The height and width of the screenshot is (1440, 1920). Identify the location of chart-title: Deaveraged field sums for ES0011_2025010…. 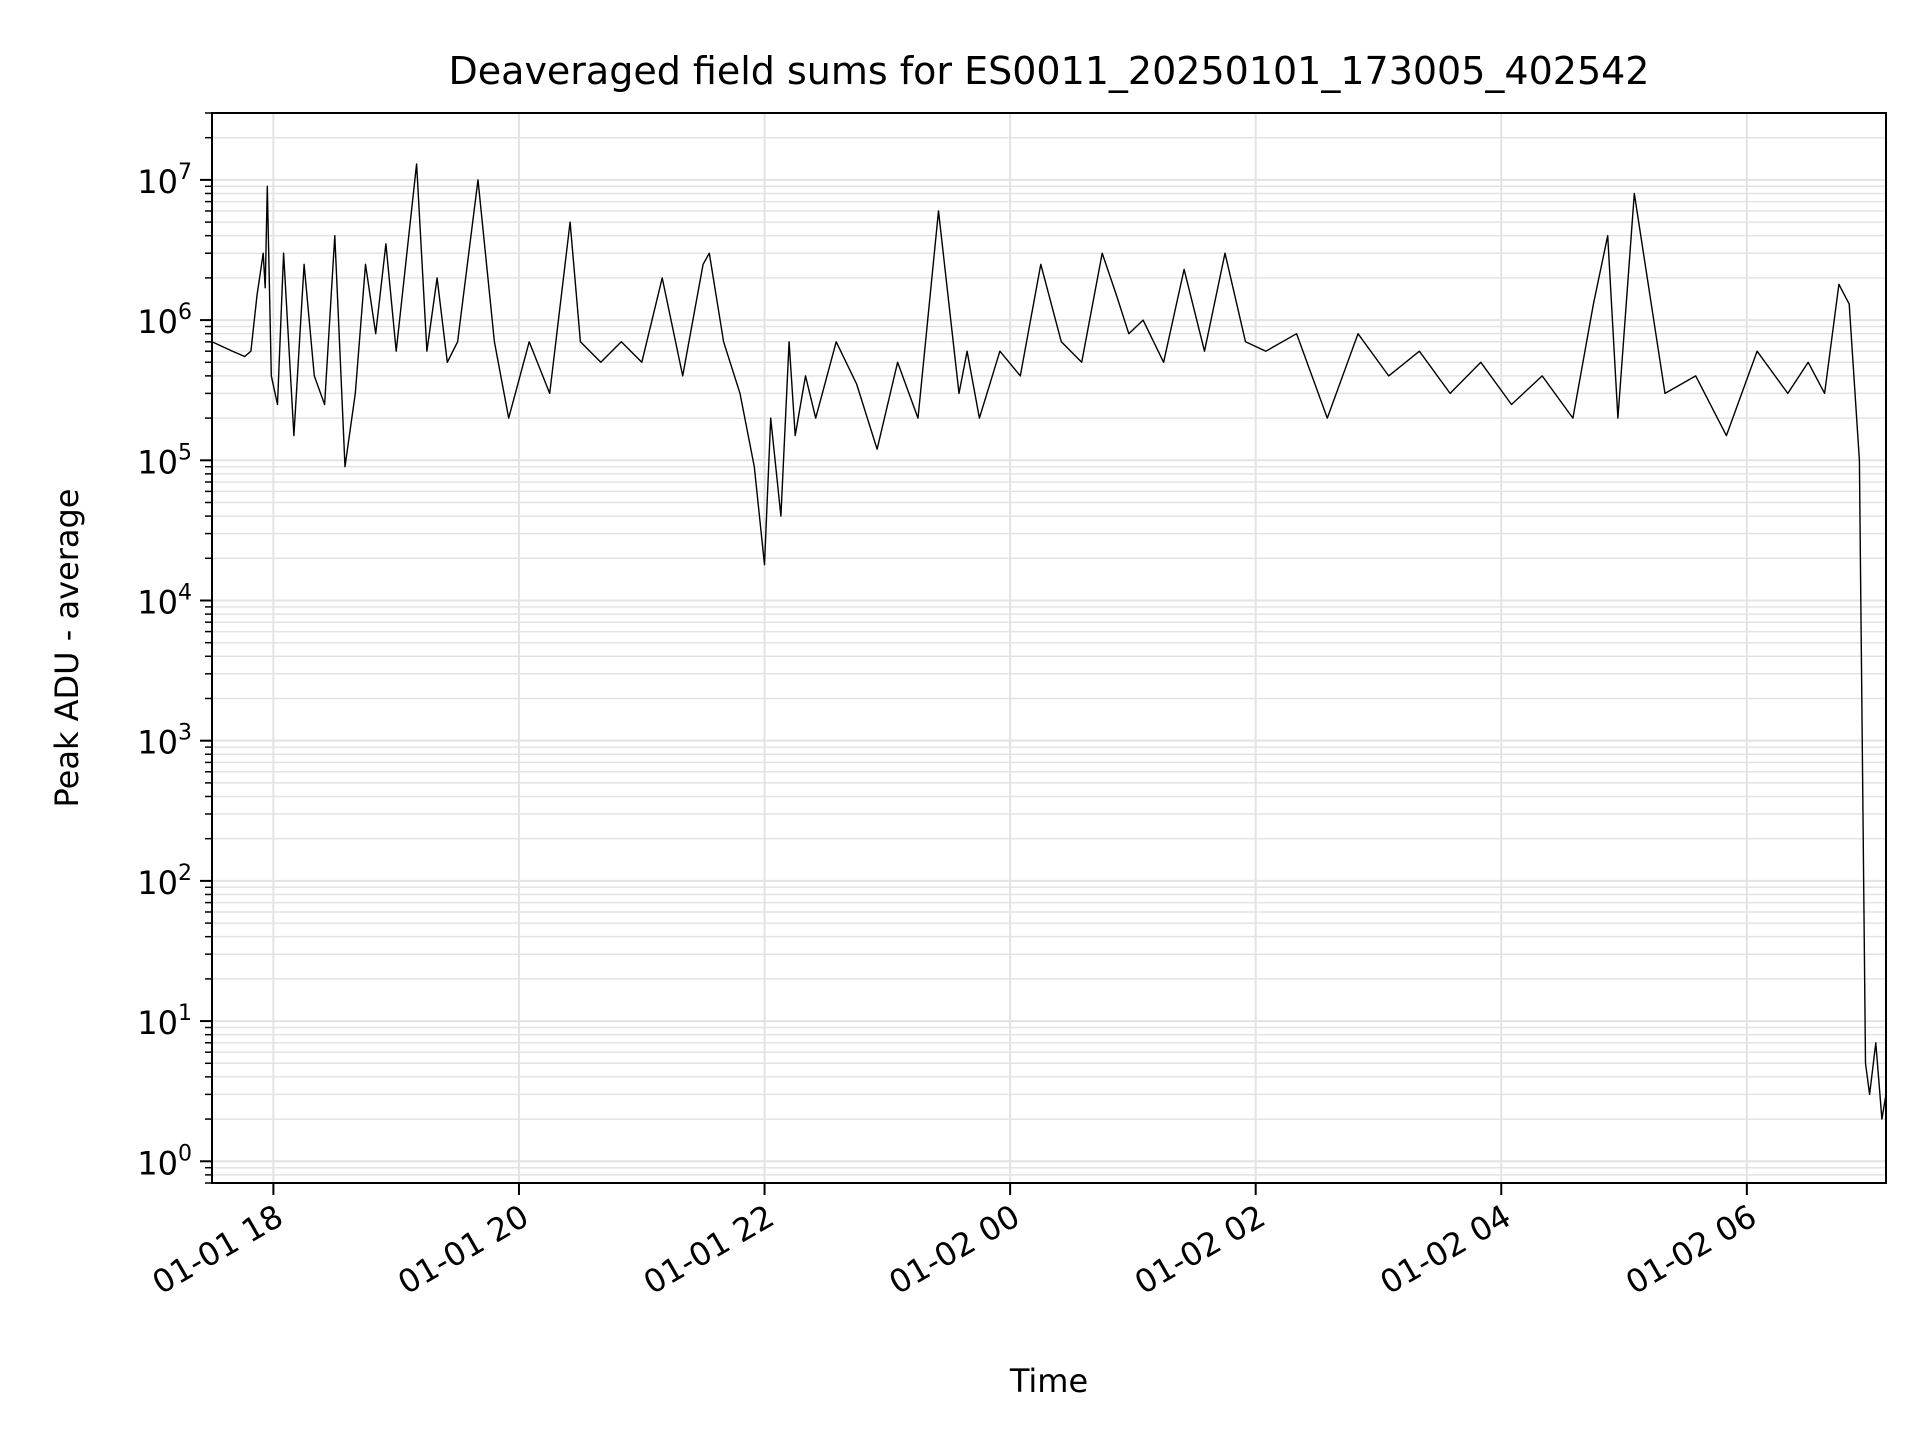
(1049, 71).